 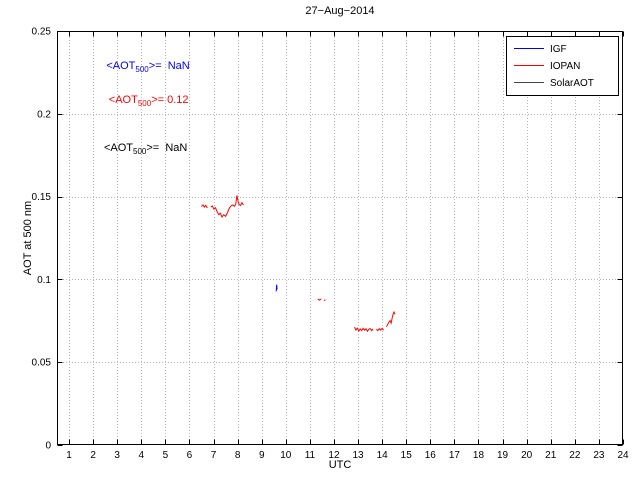 I want to click on y-tick-label: 0.05, so click(x=42, y=363).